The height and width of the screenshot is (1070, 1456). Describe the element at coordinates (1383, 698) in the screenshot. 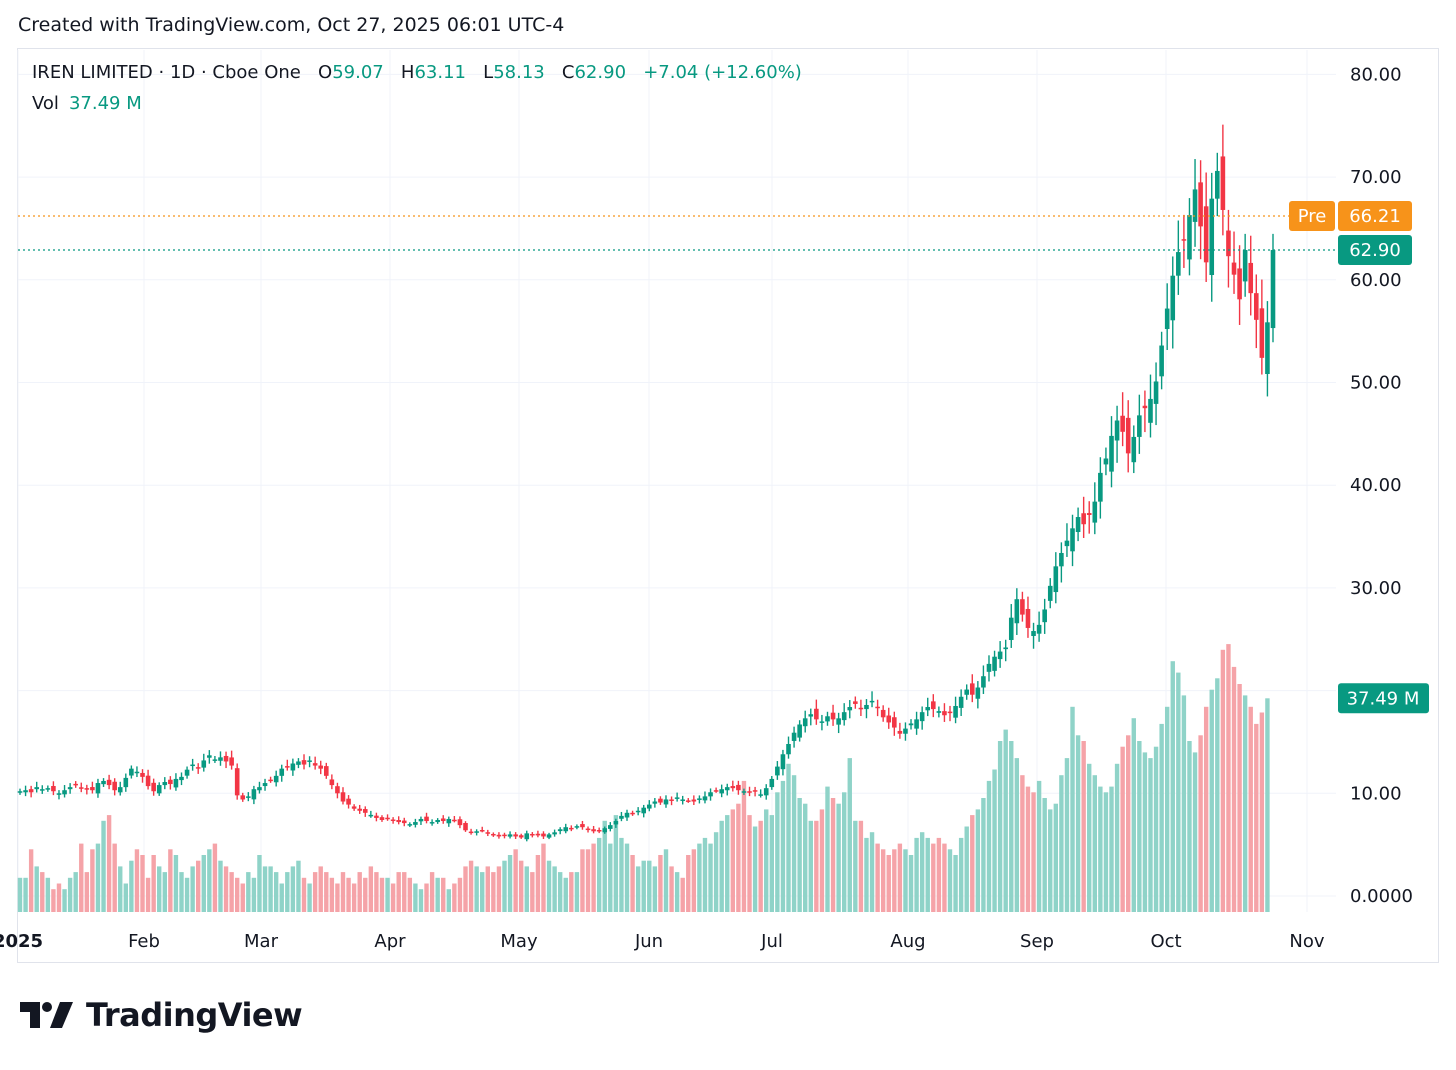

I see `volume-badge-text: 37.49 M` at that location.